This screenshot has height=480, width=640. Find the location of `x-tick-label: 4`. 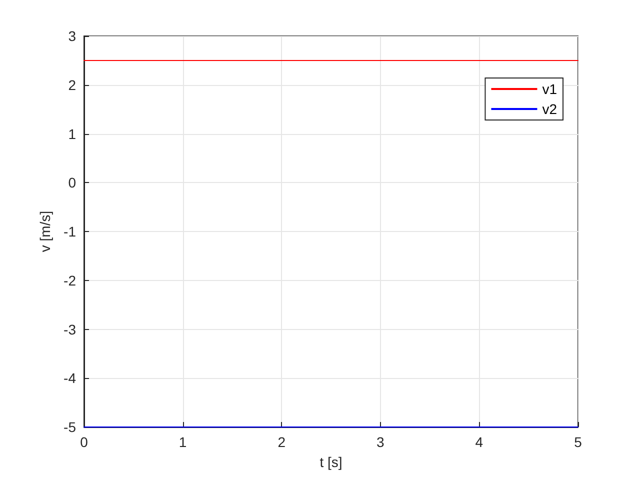

x-tick-label: 4 is located at coordinates (479, 442).